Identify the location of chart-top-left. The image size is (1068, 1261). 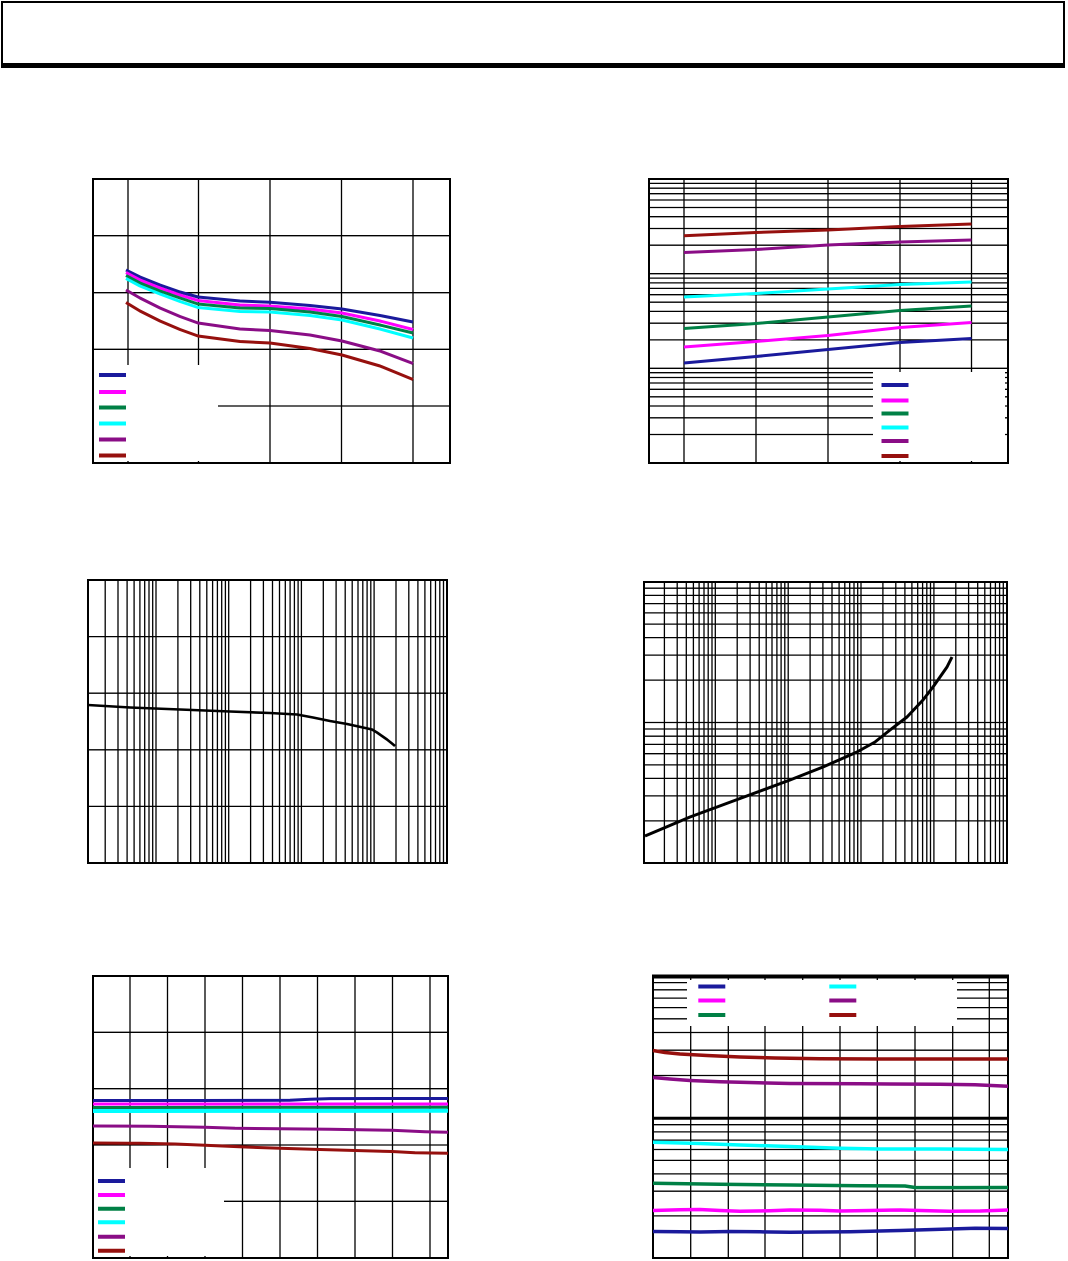
(271, 321).